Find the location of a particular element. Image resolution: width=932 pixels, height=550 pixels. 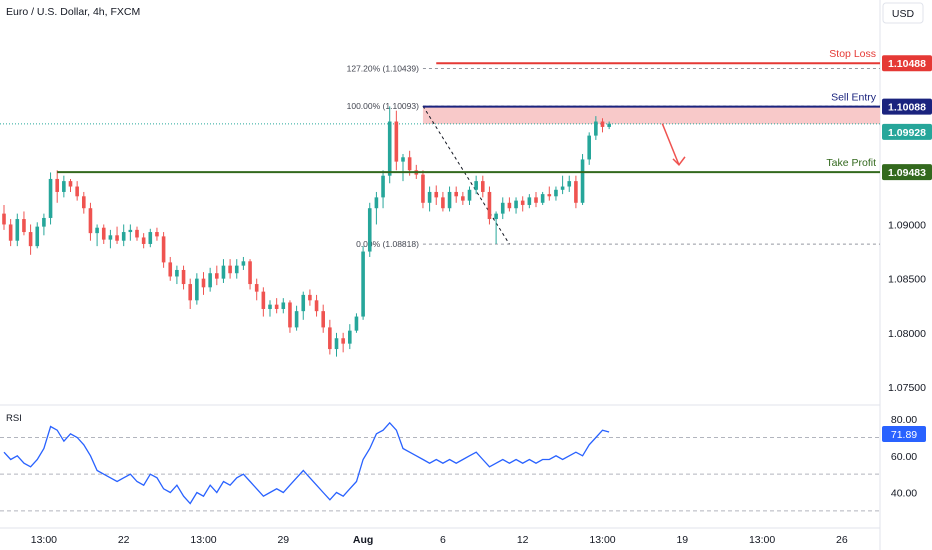

rsi-tick-label: 60.00 is located at coordinates (904, 457).